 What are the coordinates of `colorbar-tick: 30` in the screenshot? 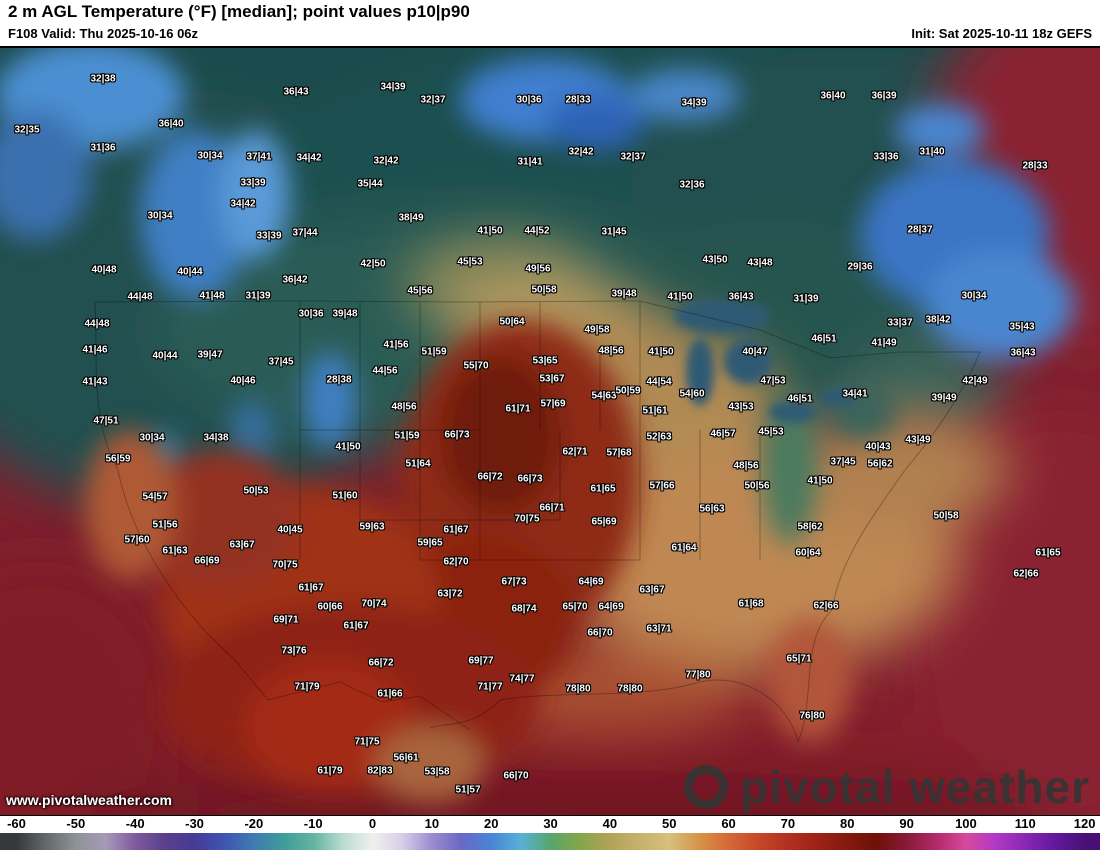 It's located at (550, 823).